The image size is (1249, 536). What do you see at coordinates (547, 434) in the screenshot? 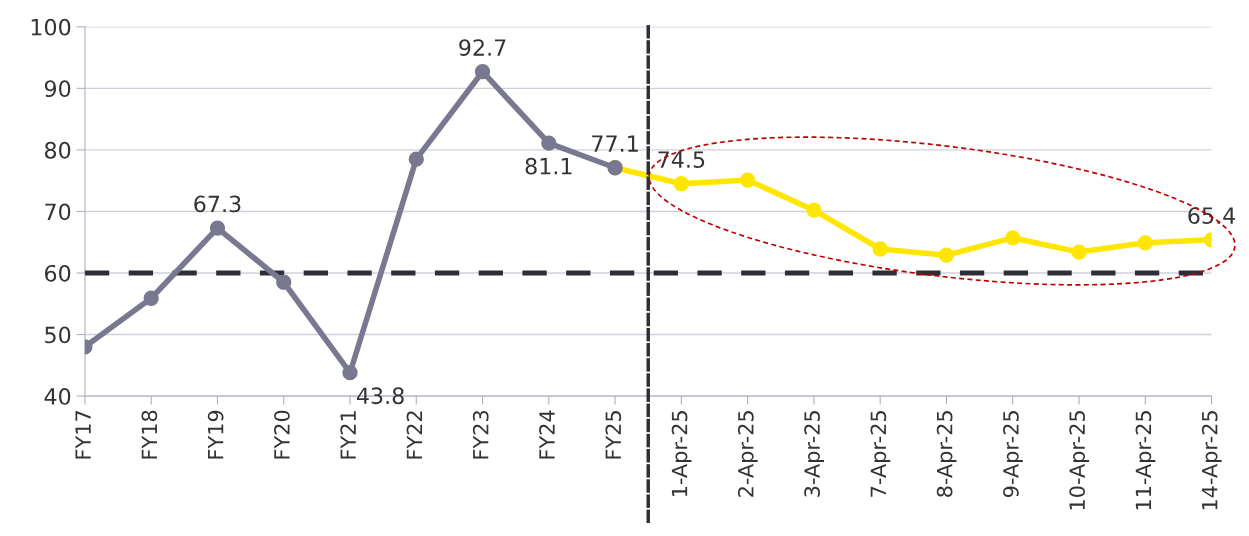
I see `x-tick-label: FY24` at bounding box center [547, 434].